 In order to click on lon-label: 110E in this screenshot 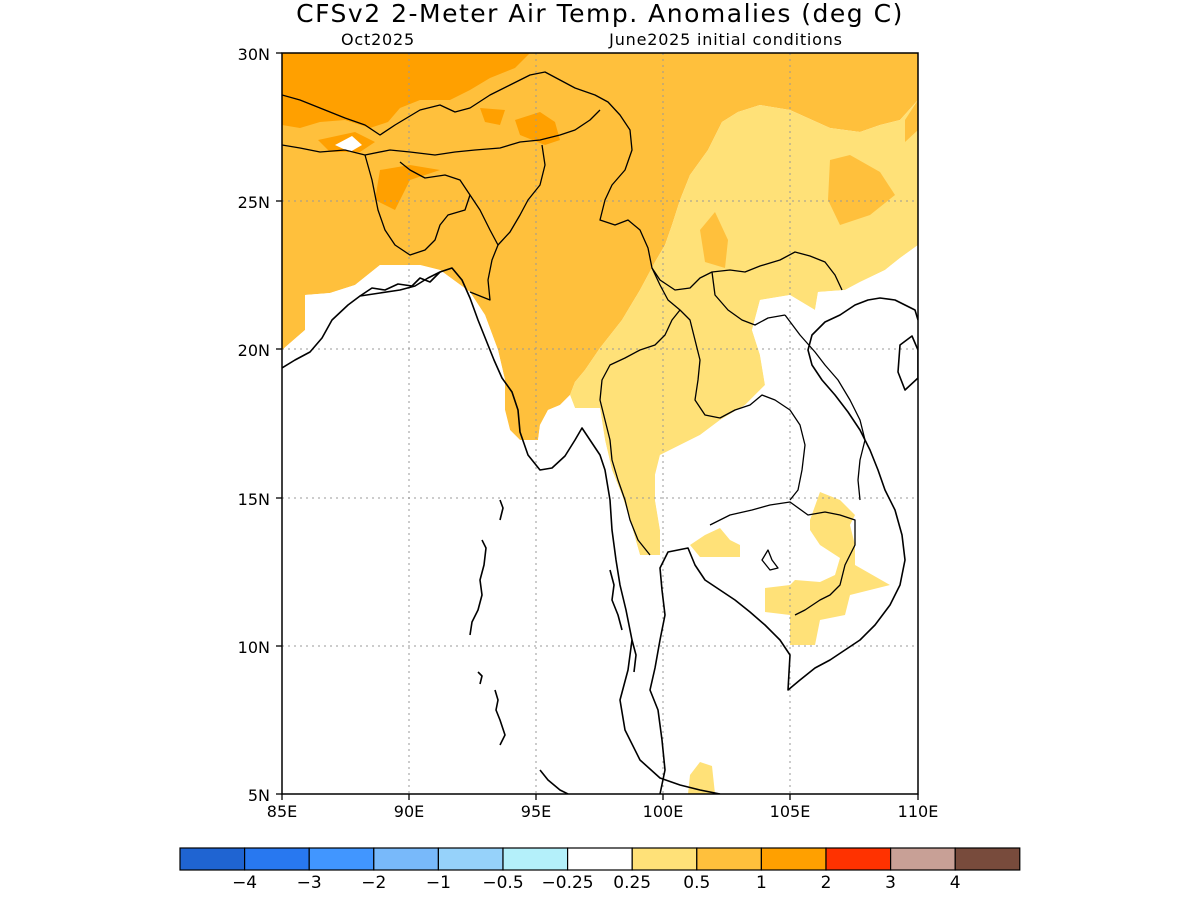, I will do `click(918, 811)`.